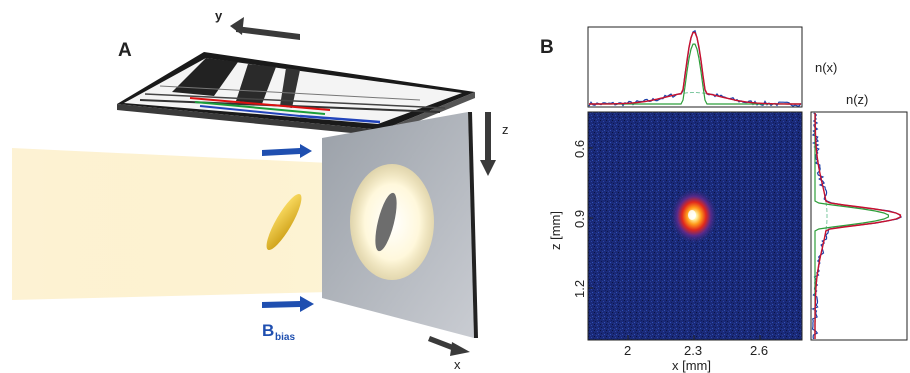 The image size is (910, 373). What do you see at coordinates (759, 350) in the screenshot?
I see `x-tick-label-3: 2.6` at bounding box center [759, 350].